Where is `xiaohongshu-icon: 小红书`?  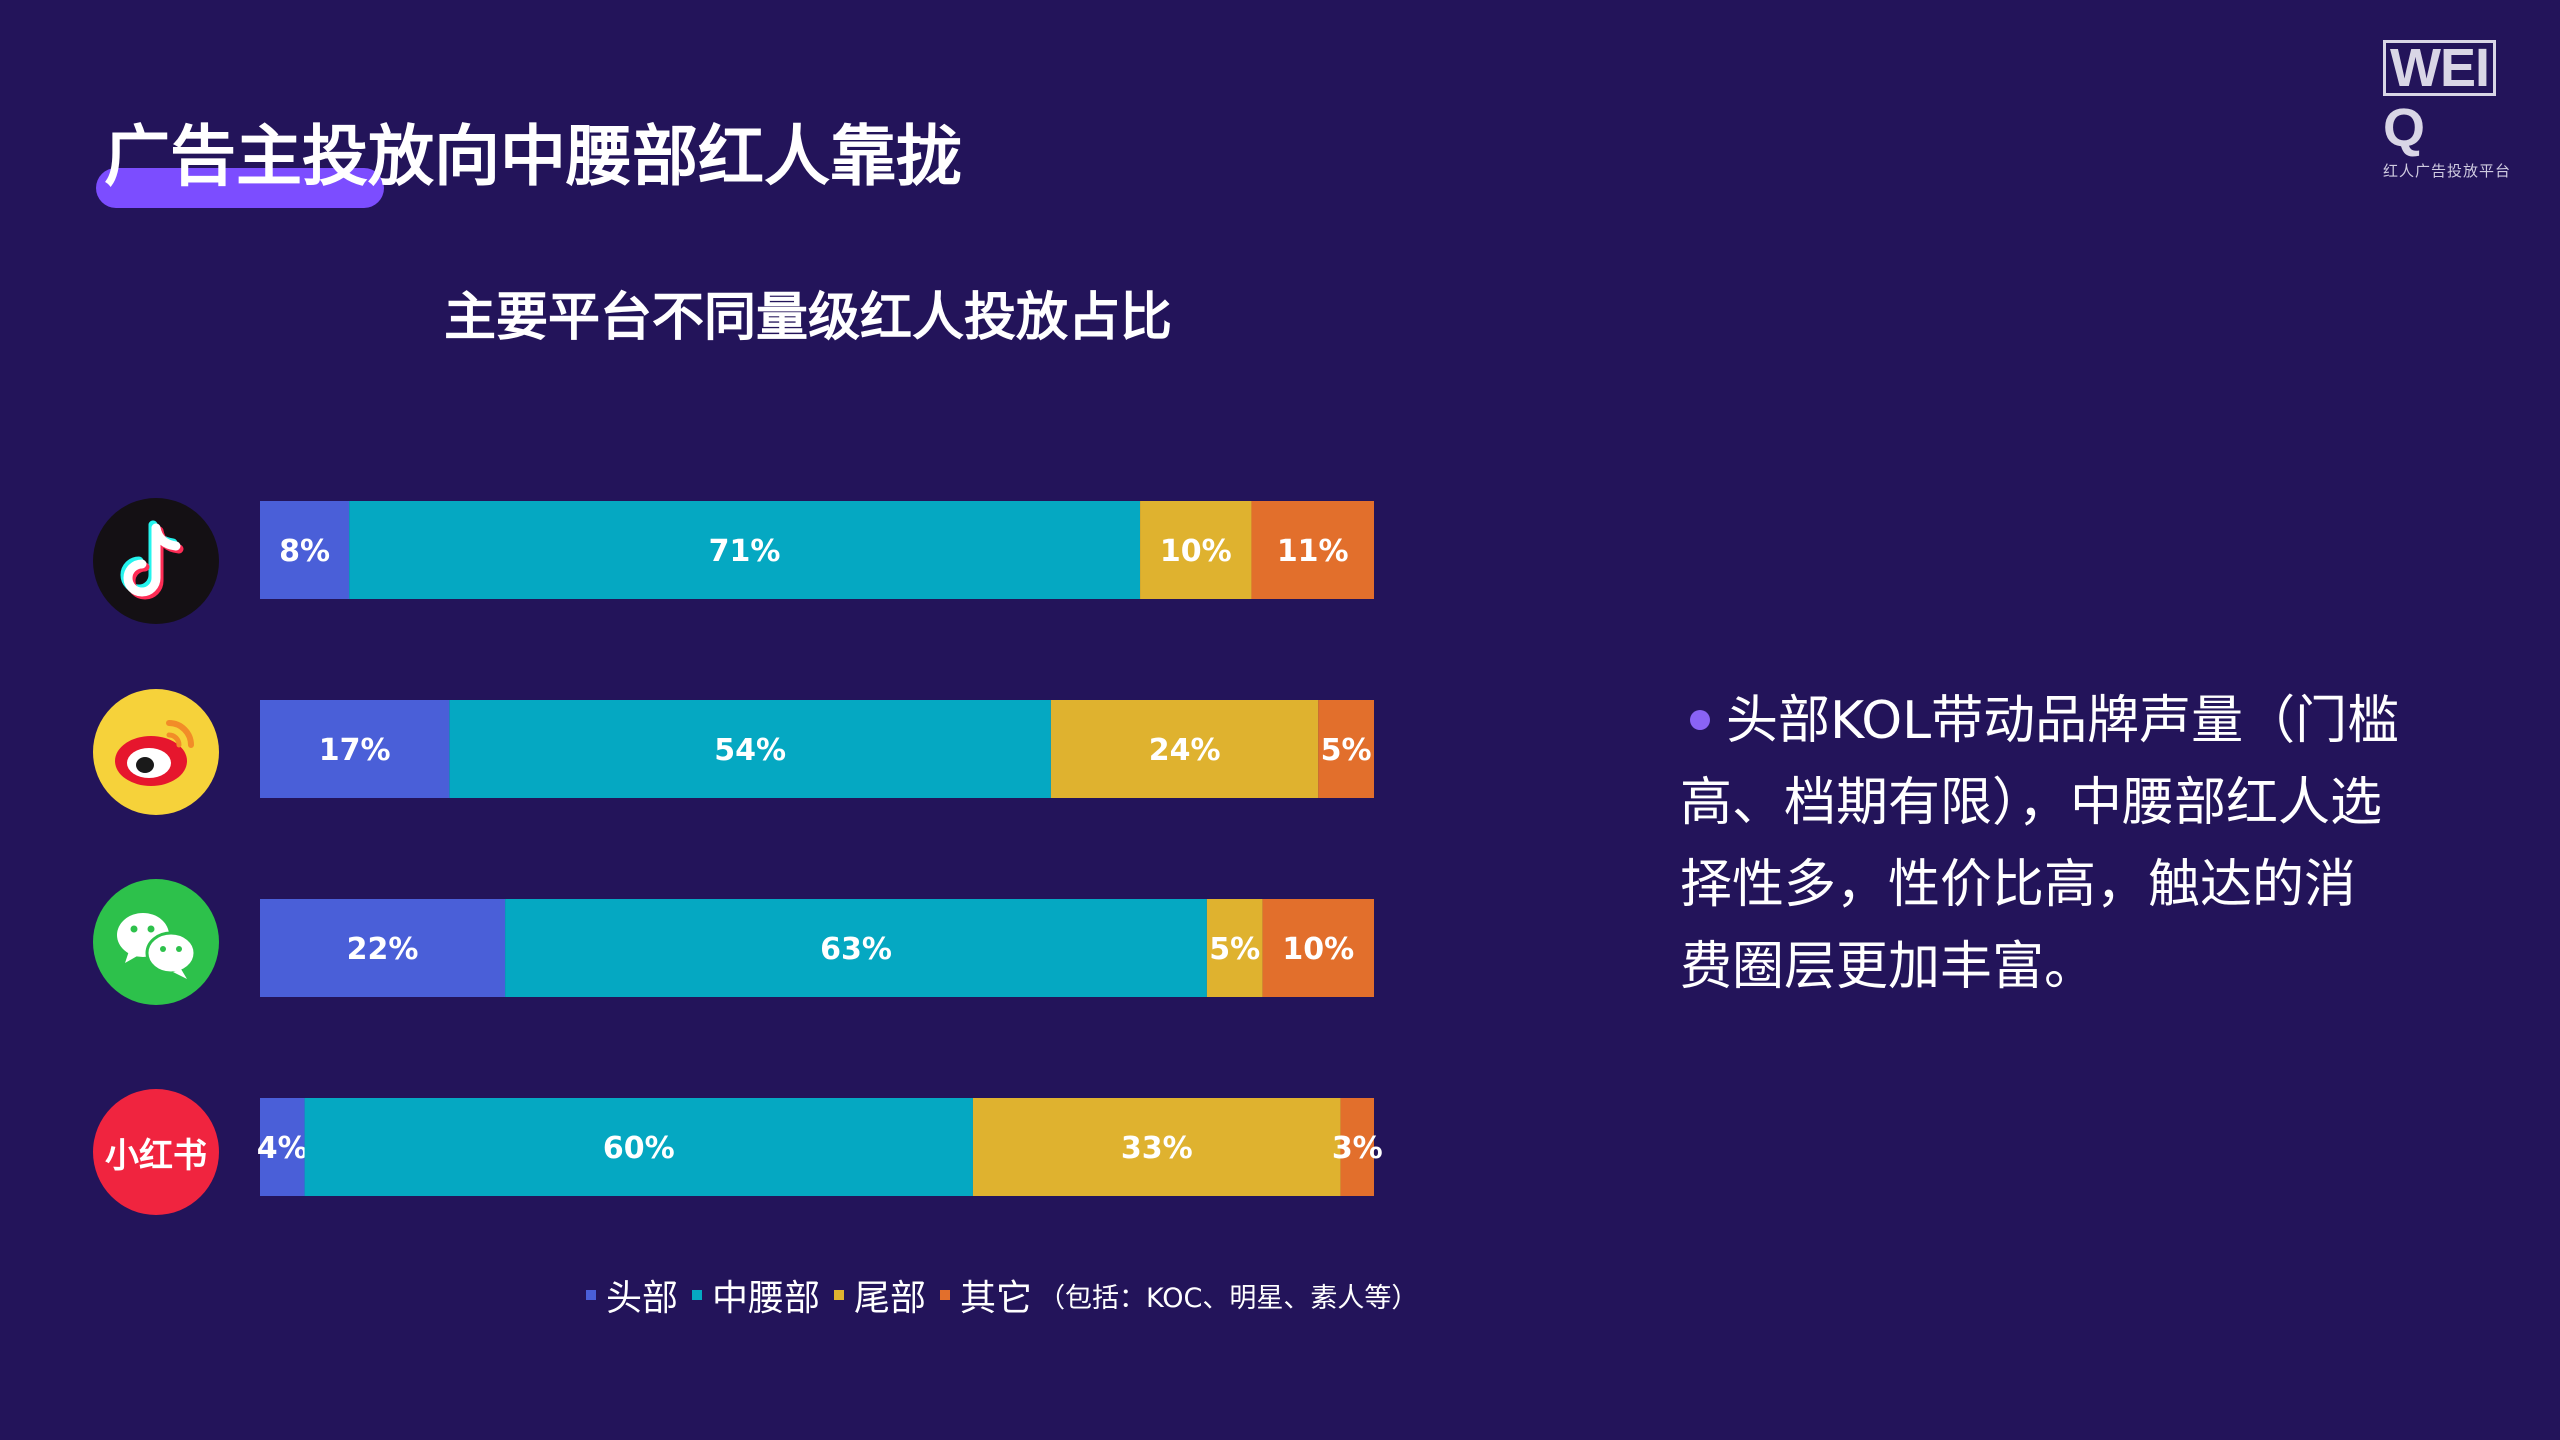 xiaohongshu-icon: 小红书 is located at coordinates (156, 1152).